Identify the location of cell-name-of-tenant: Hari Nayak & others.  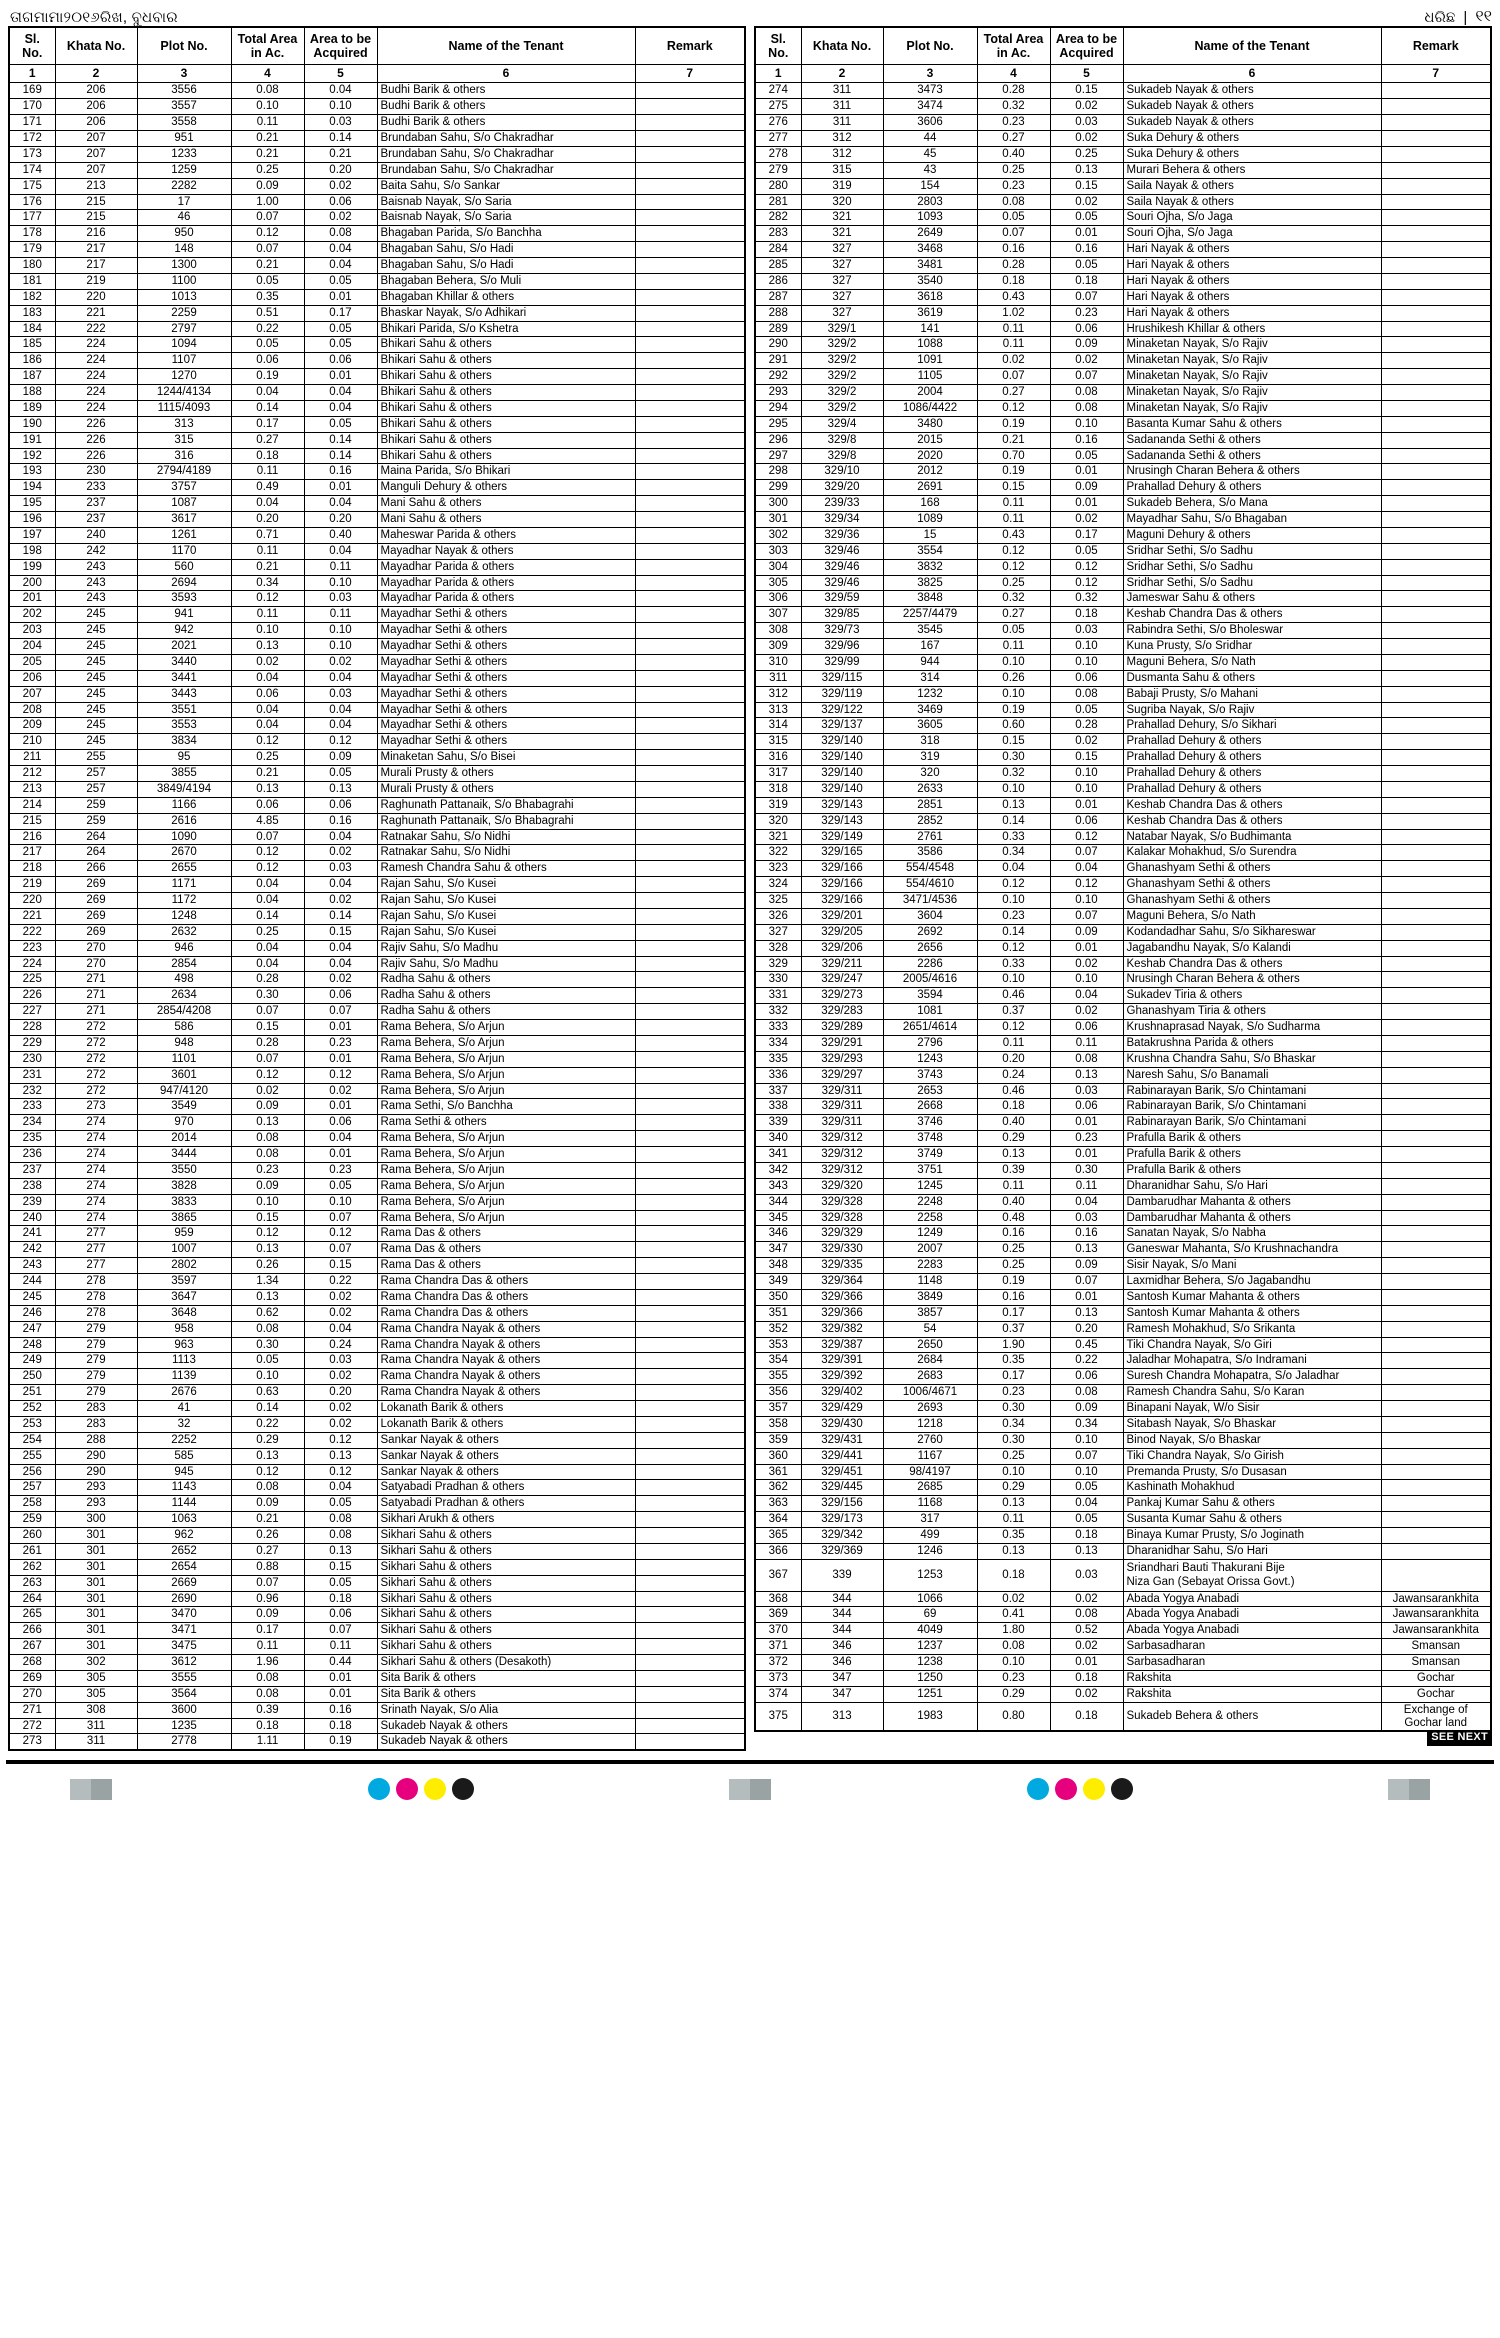
(1252, 265).